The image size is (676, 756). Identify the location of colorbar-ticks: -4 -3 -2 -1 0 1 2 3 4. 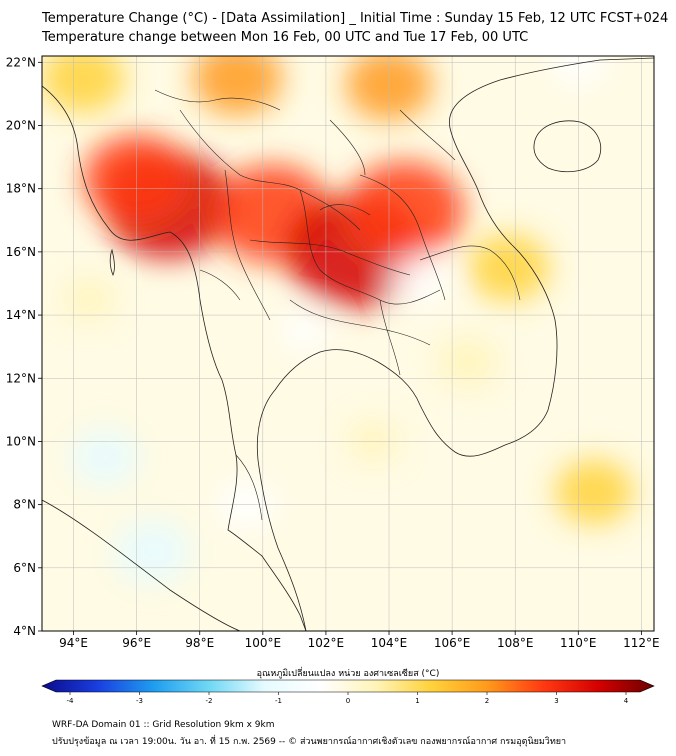
(348, 698).